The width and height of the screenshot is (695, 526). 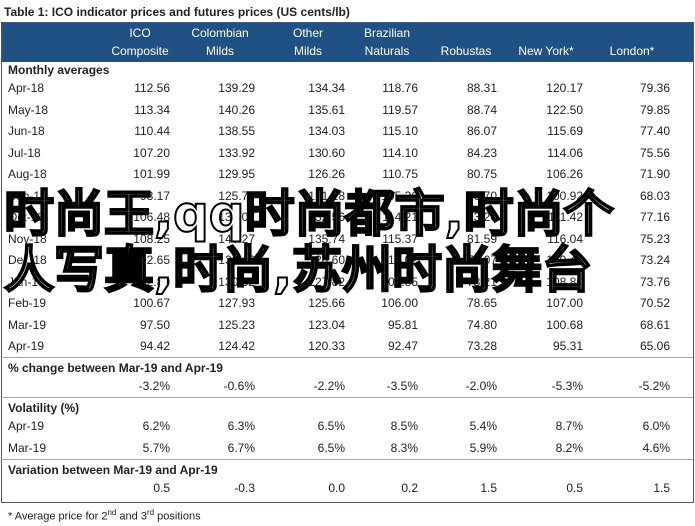 I want to click on cell: 130.32, so click(x=236, y=281).